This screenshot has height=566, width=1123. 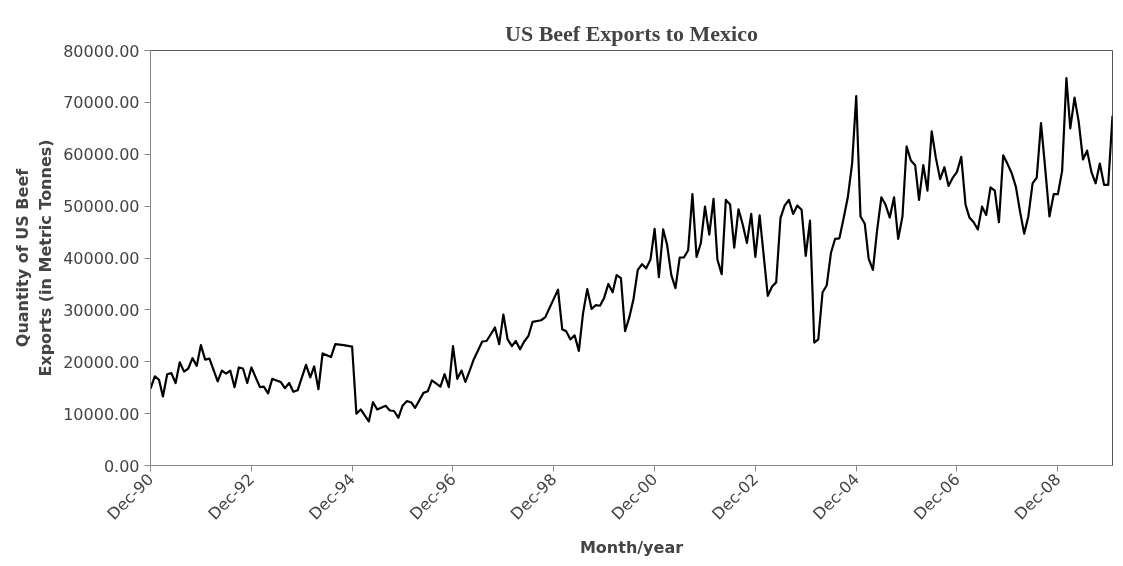 What do you see at coordinates (101, 207) in the screenshot?
I see `y-tick-label: 50000.00` at bounding box center [101, 207].